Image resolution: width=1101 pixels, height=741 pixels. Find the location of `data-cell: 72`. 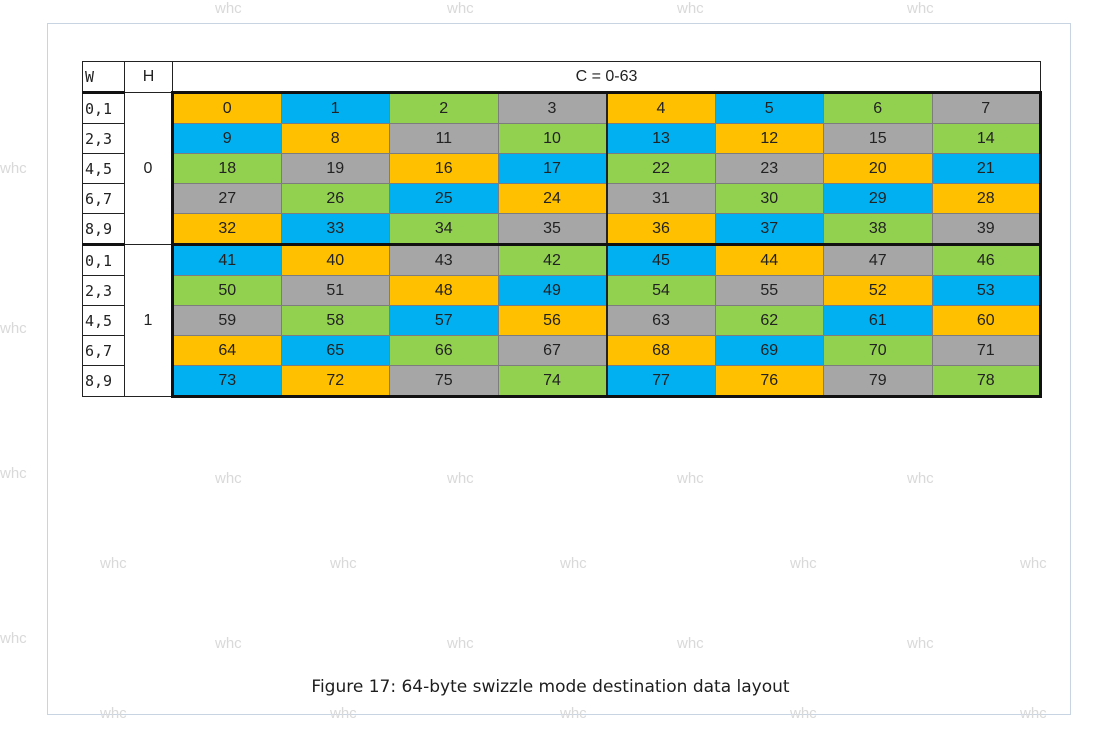

data-cell: 72 is located at coordinates (335, 381).